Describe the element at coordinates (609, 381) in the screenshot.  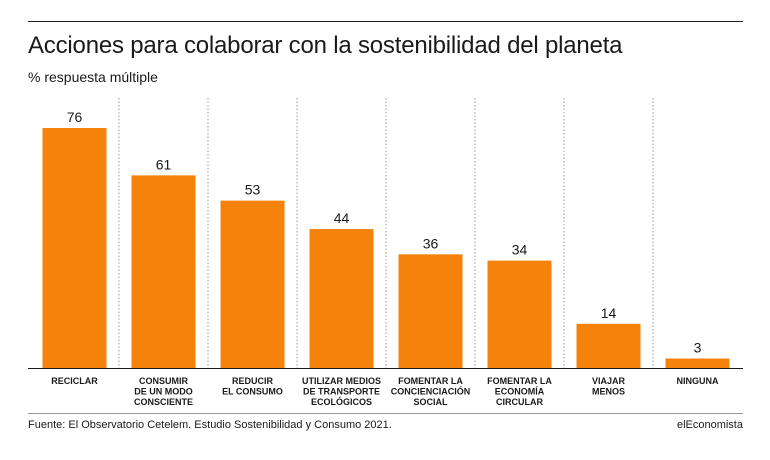
I see `category-label-line: VIAJAR` at that location.